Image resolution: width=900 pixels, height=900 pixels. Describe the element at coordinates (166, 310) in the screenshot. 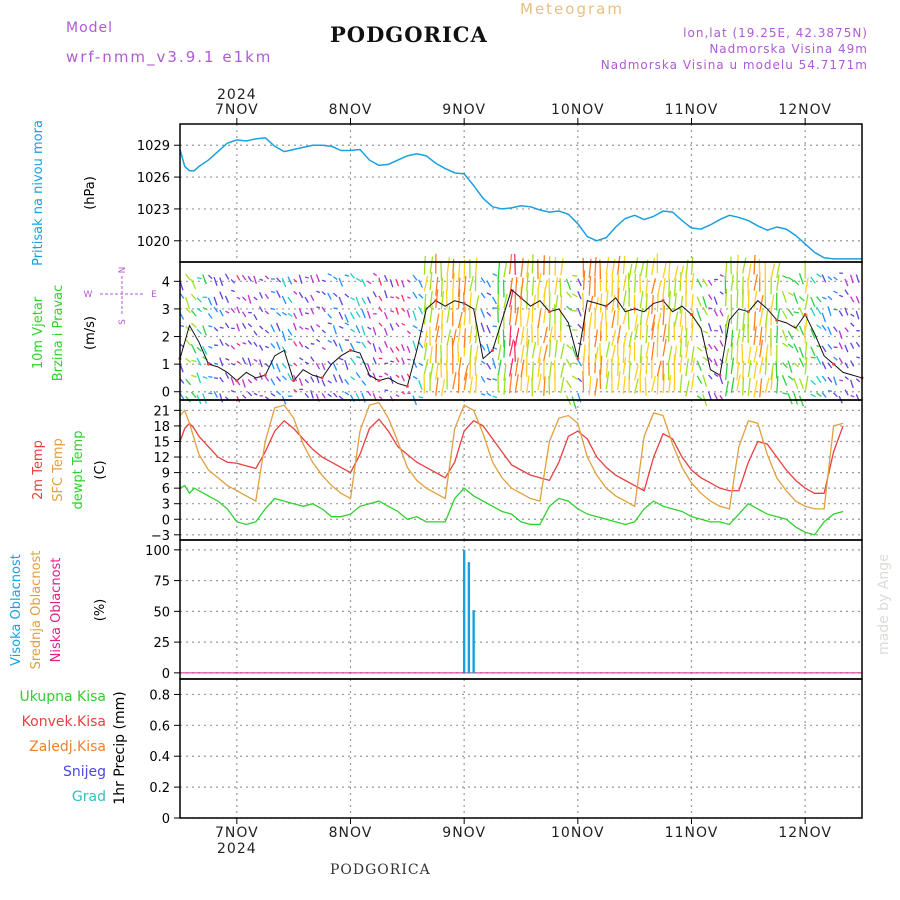

I see `tick-label-wind: 3` at that location.